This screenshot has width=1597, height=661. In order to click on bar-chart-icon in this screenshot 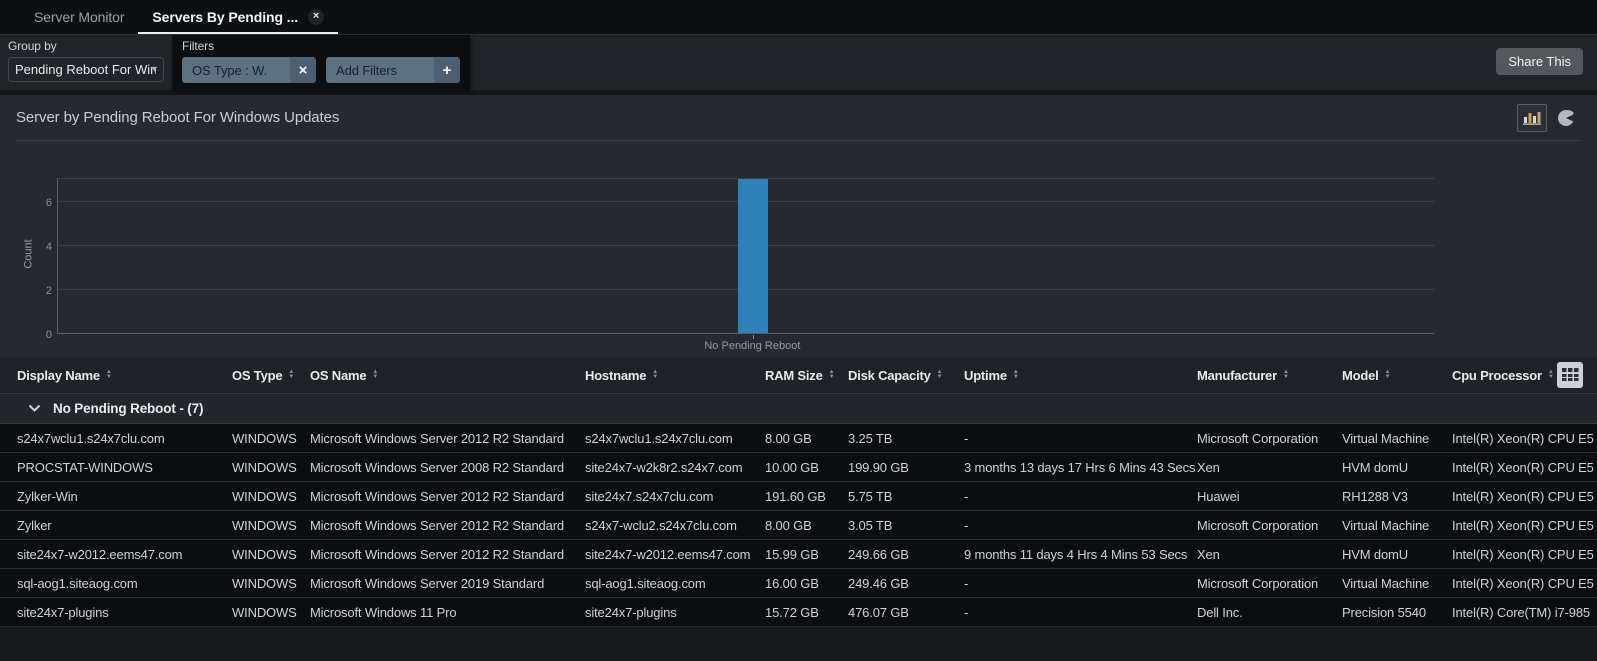, I will do `click(1532, 117)`.